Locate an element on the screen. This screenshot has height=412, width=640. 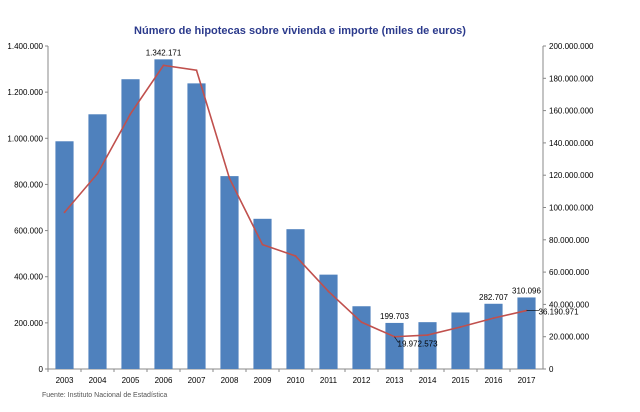
y-right-tick-label: 60.000.000 is located at coordinates (569, 272).